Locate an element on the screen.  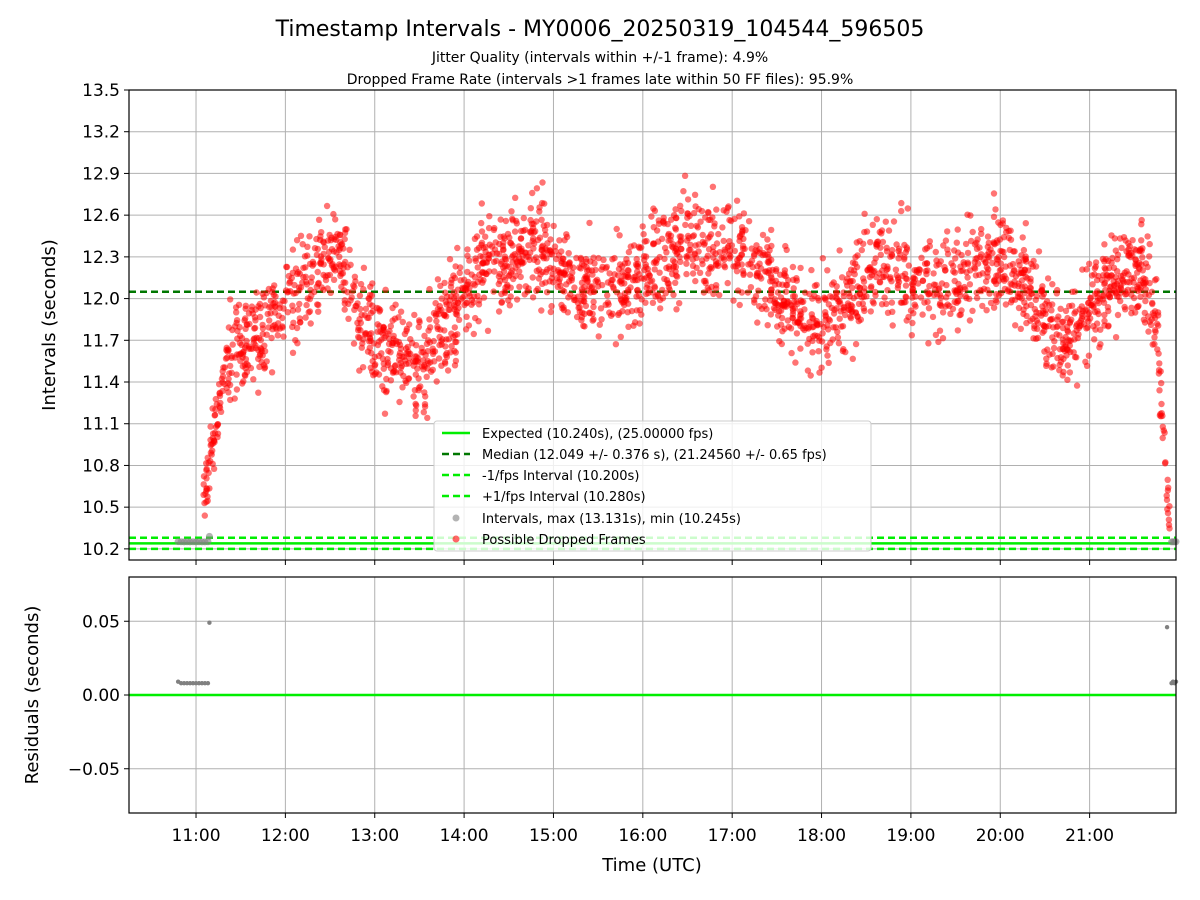
legend-intervals-label: Intervals, max (13.131s), min (10.245s) is located at coordinates (611, 519).